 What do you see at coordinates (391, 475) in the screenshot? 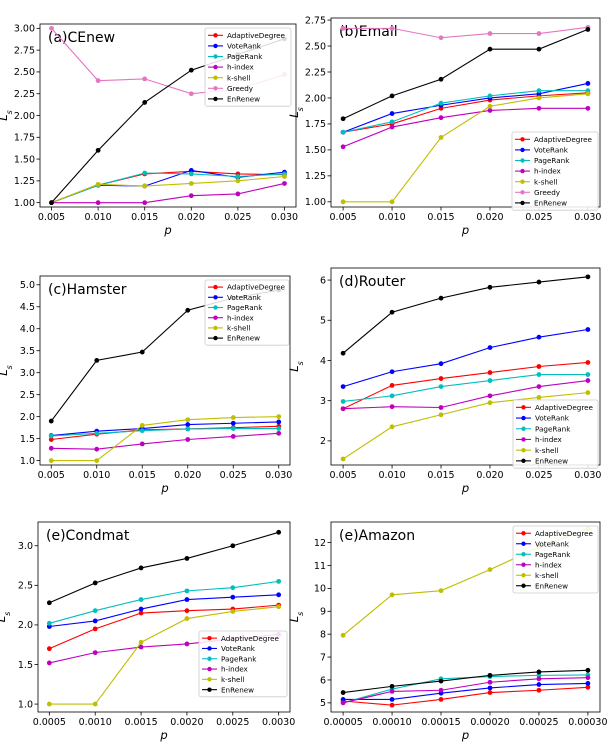
I see `x-tick-label: 0.010` at bounding box center [391, 475].